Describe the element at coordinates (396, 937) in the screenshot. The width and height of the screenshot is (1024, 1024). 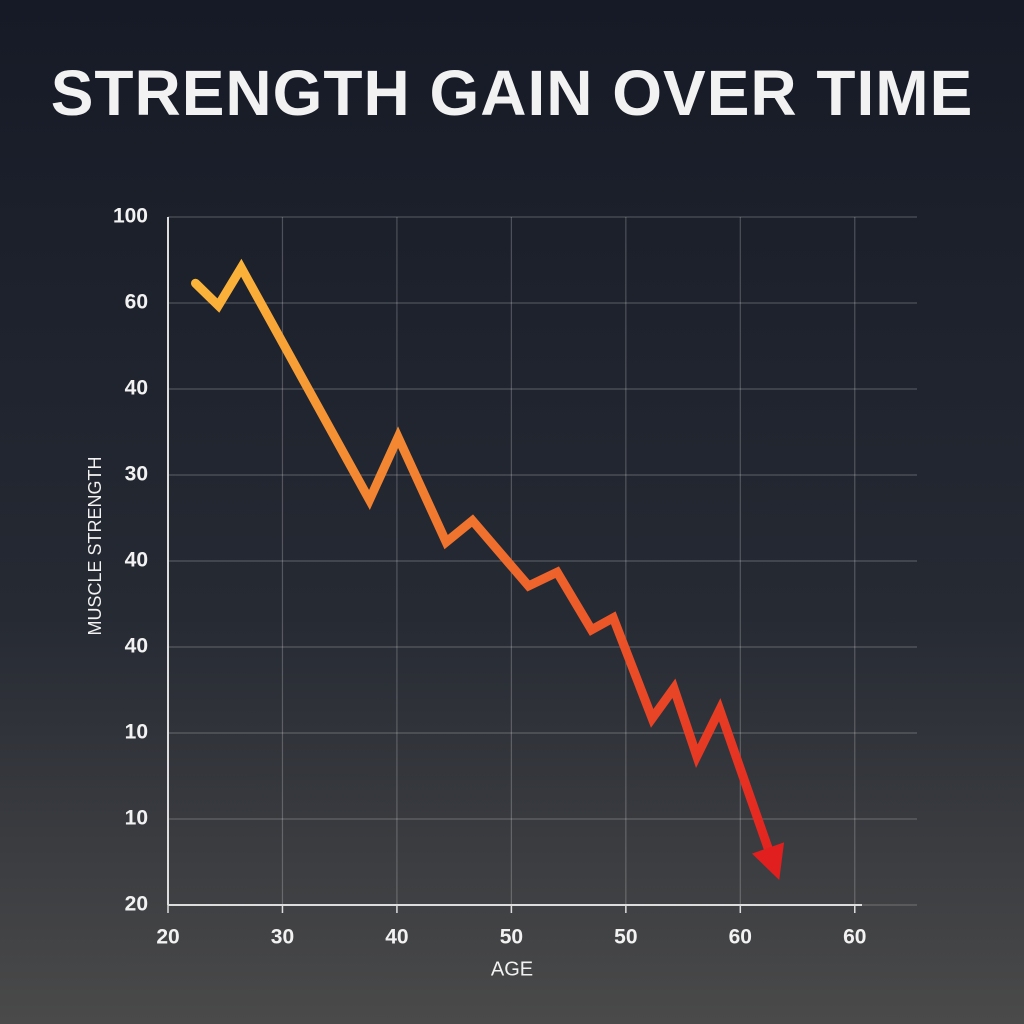
I see `x-tick-label: 40` at that location.